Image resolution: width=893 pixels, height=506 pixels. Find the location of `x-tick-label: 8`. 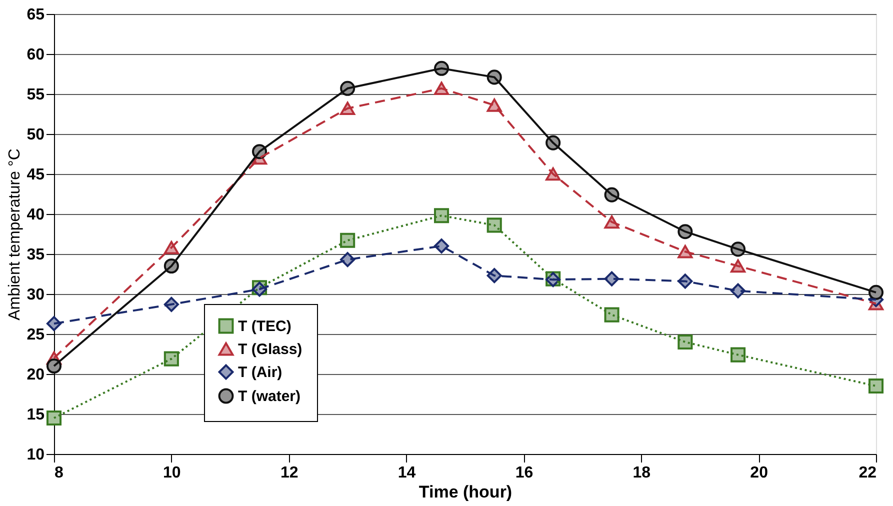

x-tick-label: 8 is located at coordinates (59, 473).